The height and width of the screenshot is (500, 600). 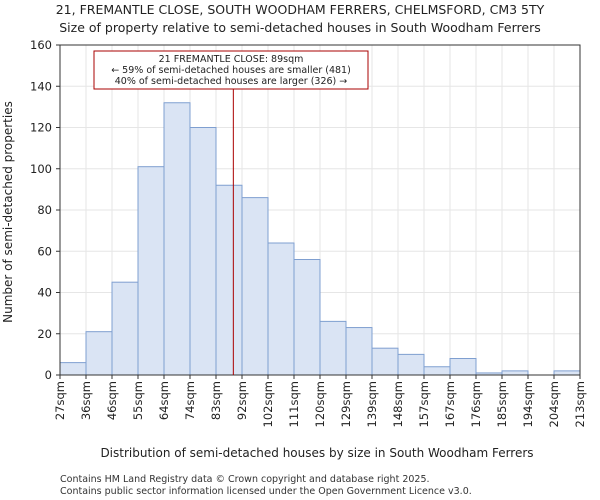 What do you see at coordinates (216, 400) in the screenshot?
I see `x-tick-label-83sqm: 83sqm` at bounding box center [216, 400].